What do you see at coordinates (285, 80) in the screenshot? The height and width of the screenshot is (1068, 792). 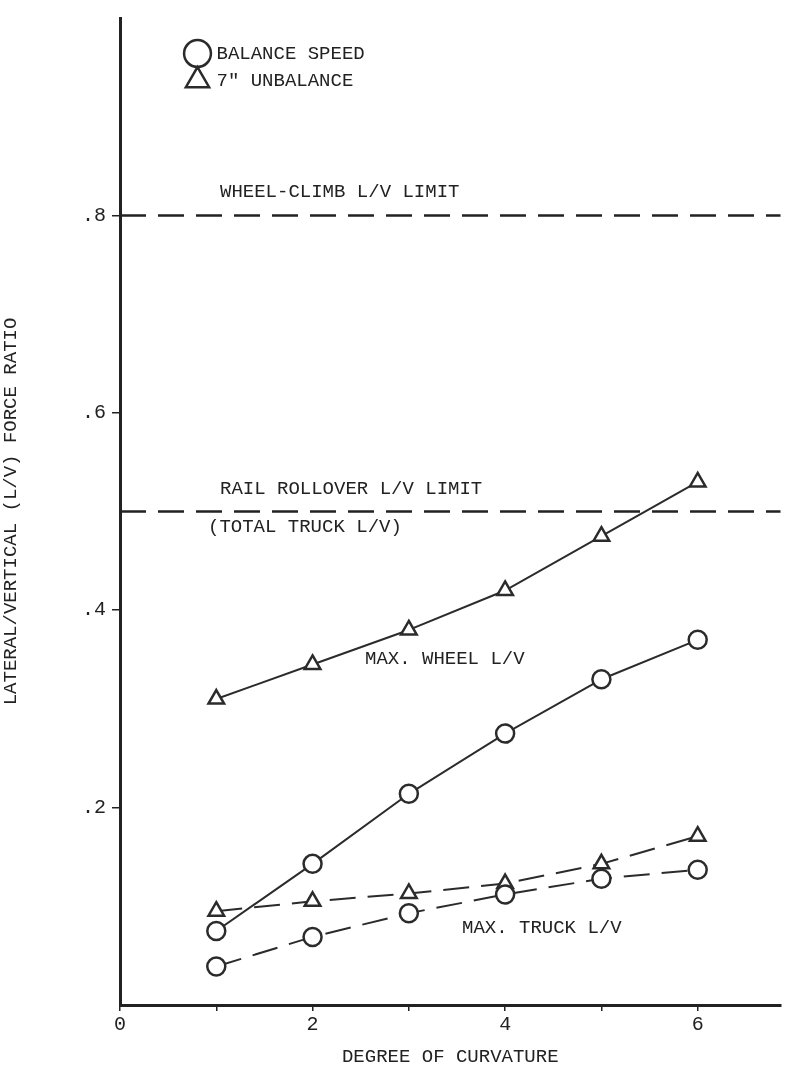 I see `legend-label: 7" UNBALANCE` at bounding box center [285, 80].